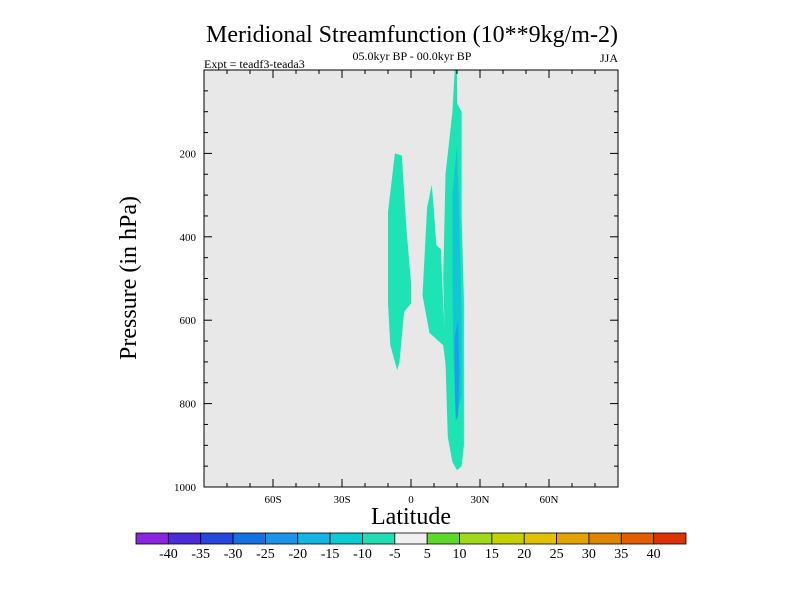 The image size is (800, 600). What do you see at coordinates (654, 554) in the screenshot?
I see `colorbar-label: 40` at bounding box center [654, 554].